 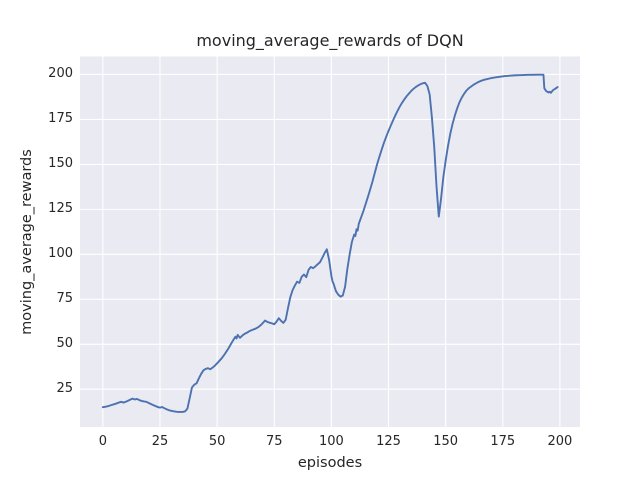 What do you see at coordinates (64, 299) in the screenshot?
I see `y-tick-label: 75` at bounding box center [64, 299].